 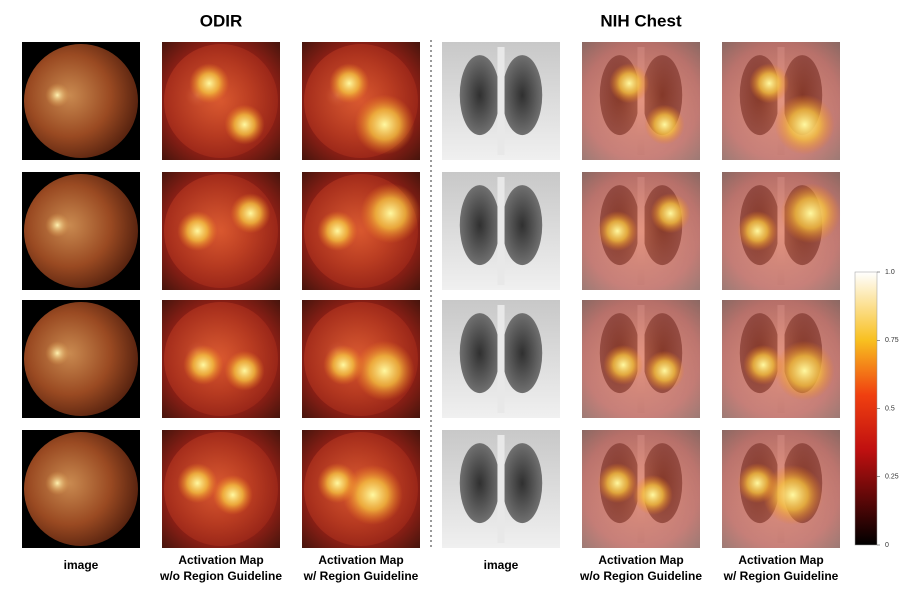 What do you see at coordinates (890, 272) in the screenshot?
I see `colorbar-tick-label: 1.0` at bounding box center [890, 272].